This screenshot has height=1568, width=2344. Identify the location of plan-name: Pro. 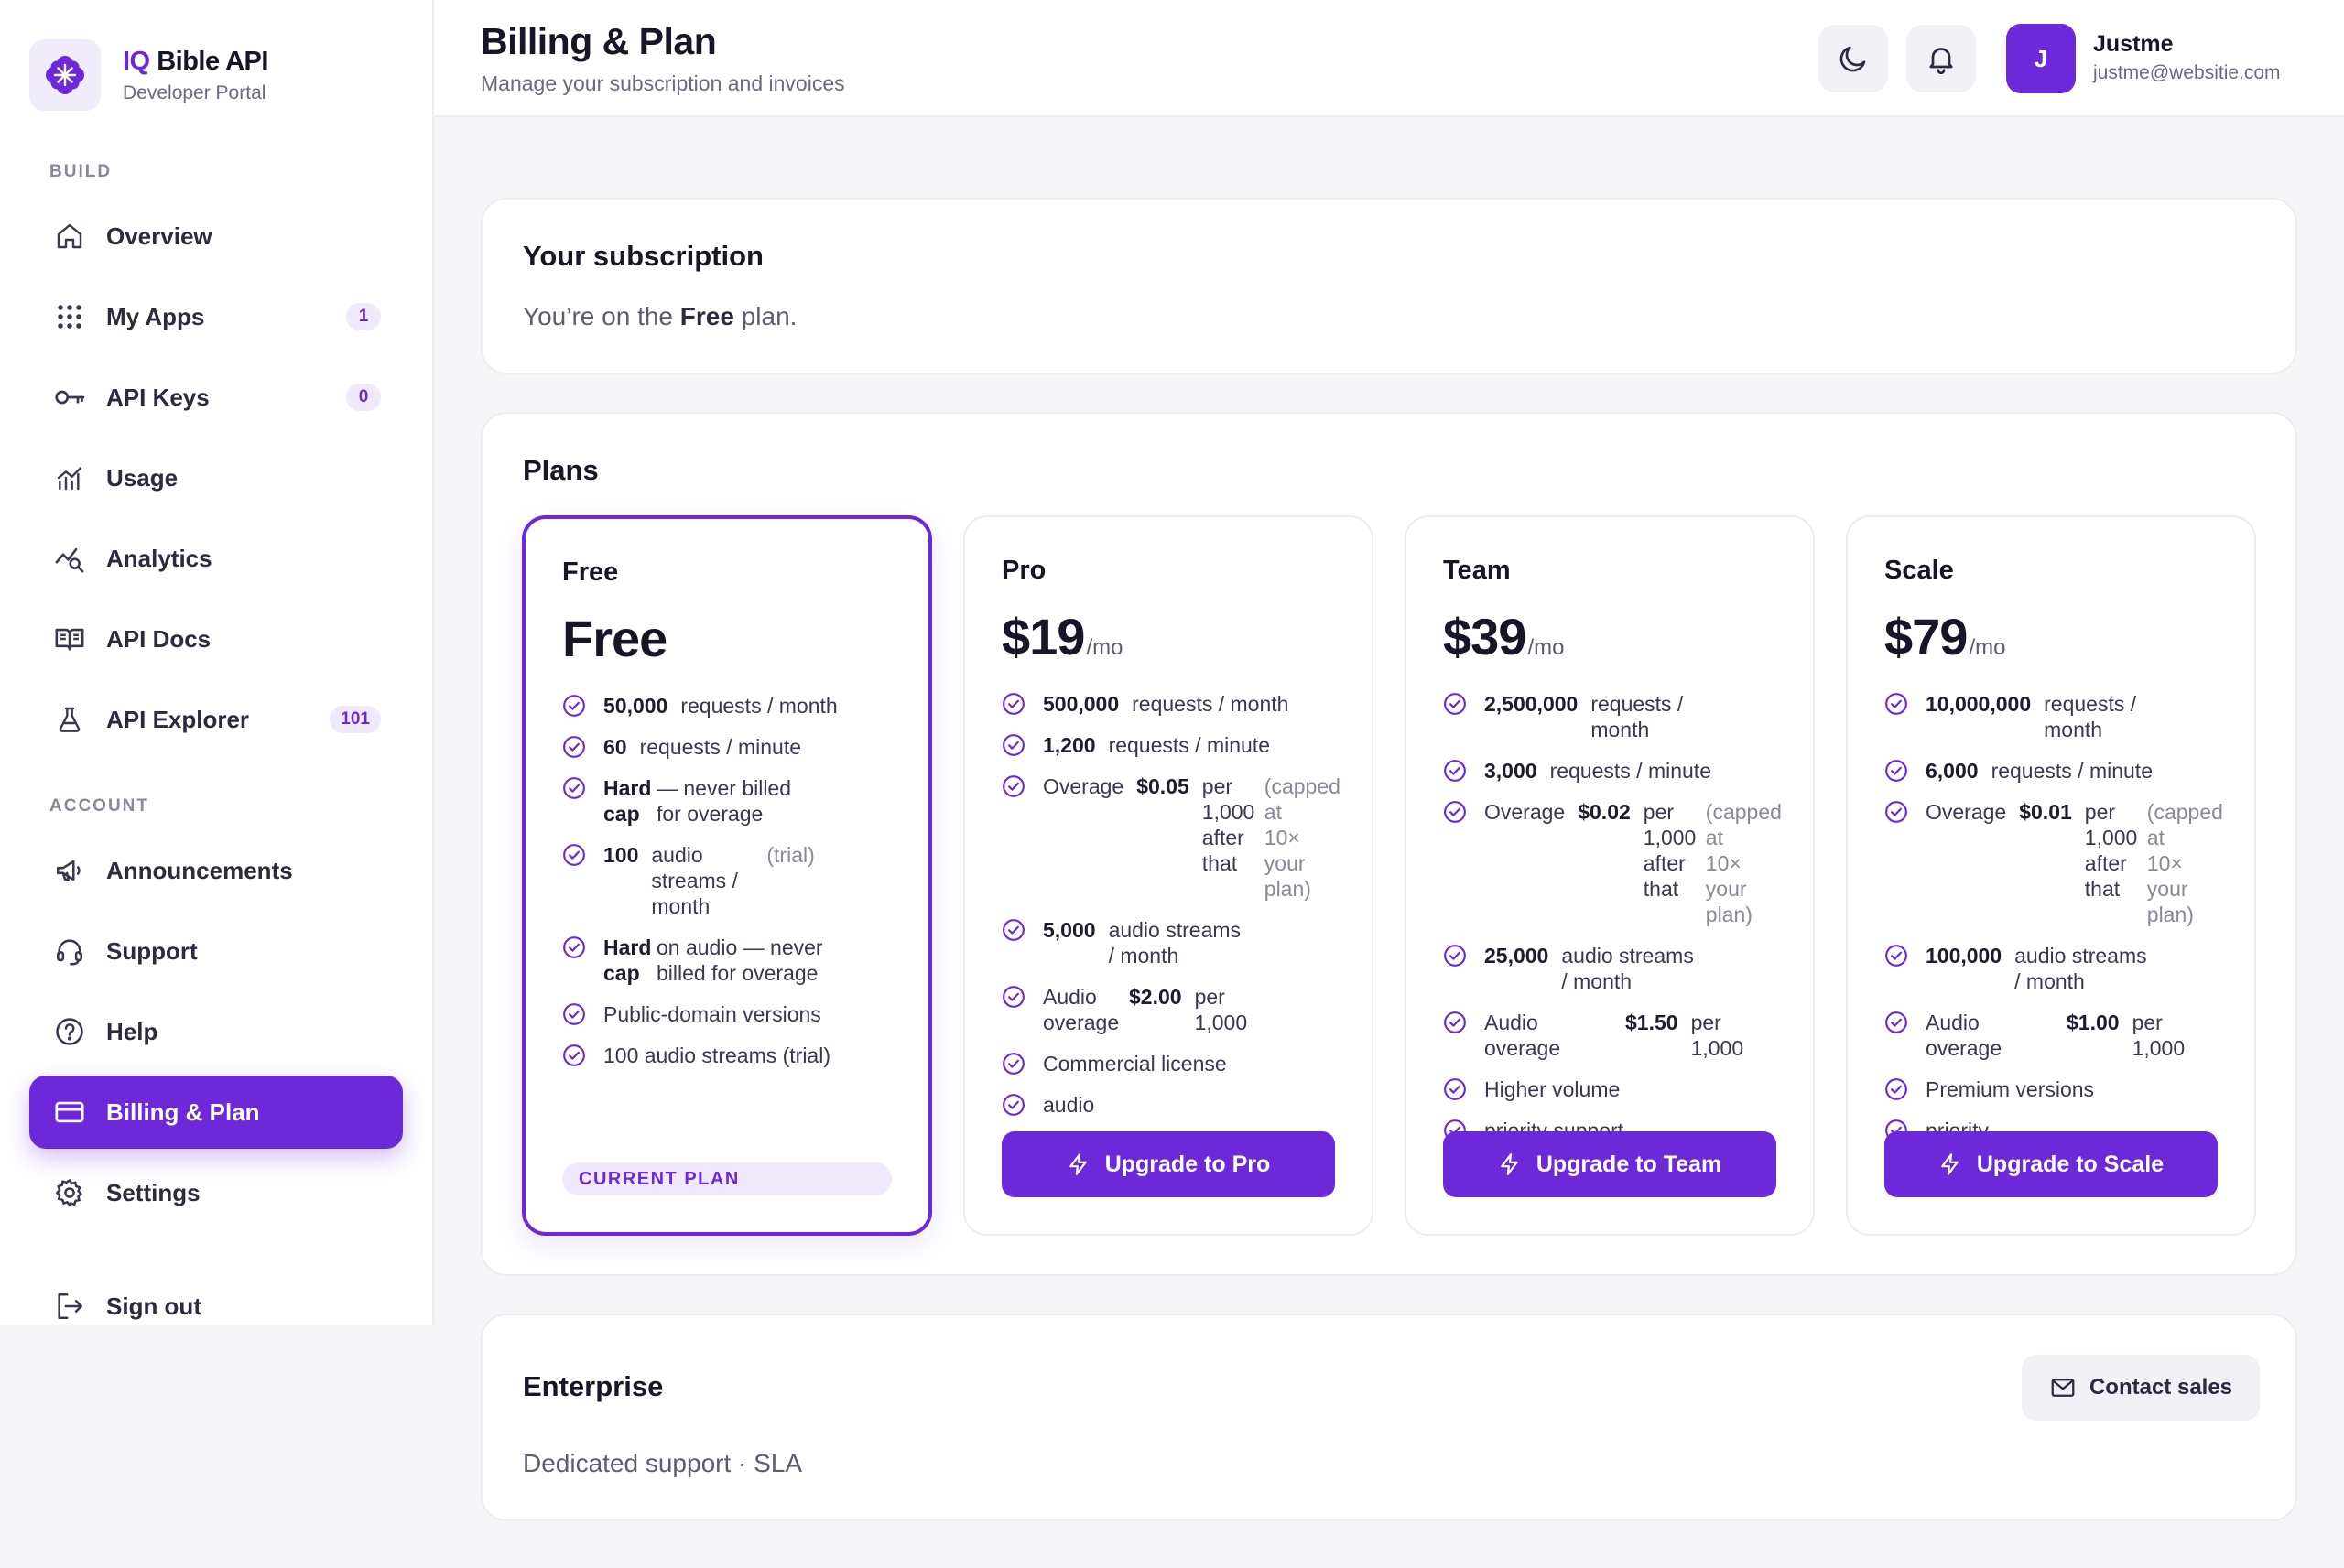
(1024, 570).